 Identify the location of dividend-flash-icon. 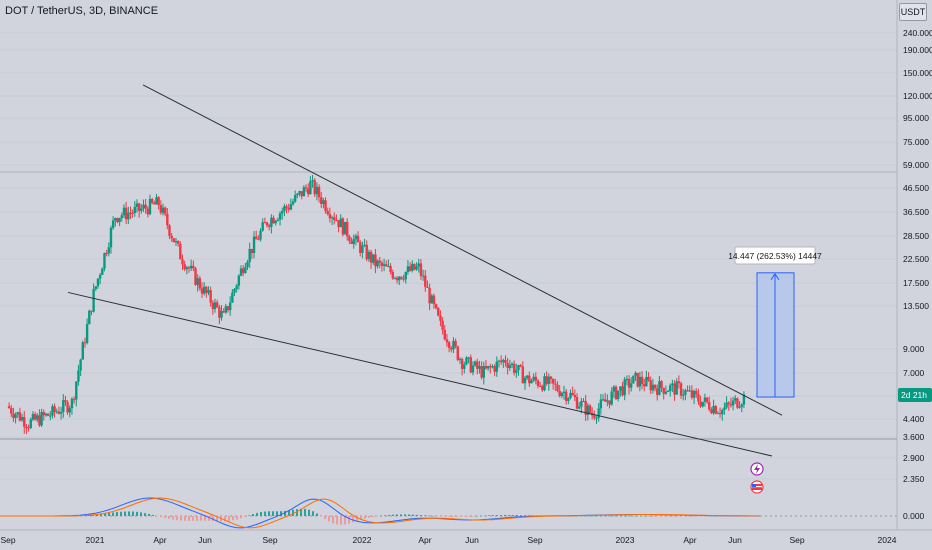
(757, 469).